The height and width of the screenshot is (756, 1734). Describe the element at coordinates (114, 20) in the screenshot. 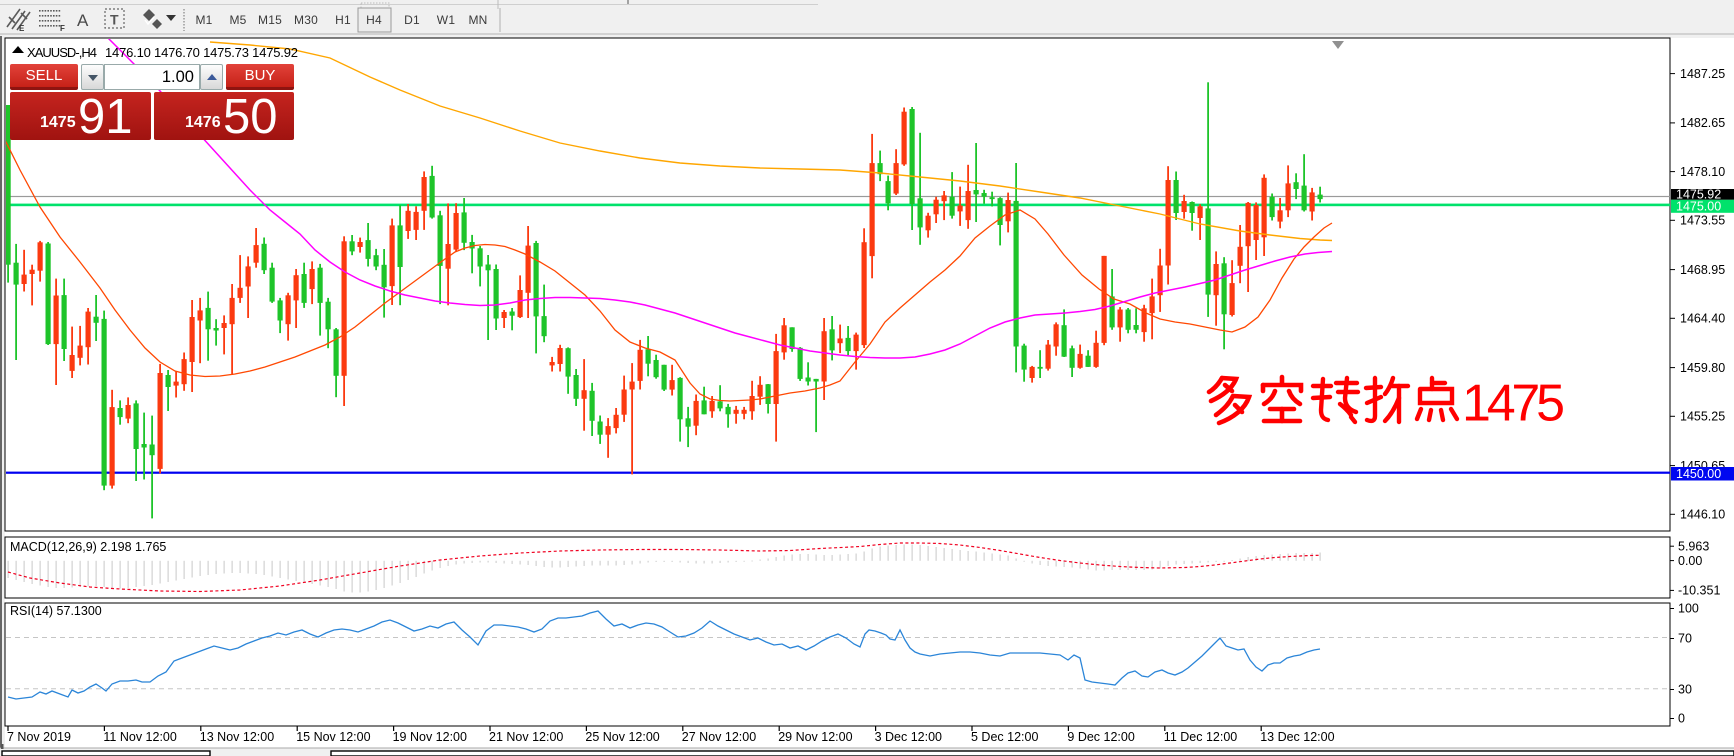

I see `svg-text: T` at that location.